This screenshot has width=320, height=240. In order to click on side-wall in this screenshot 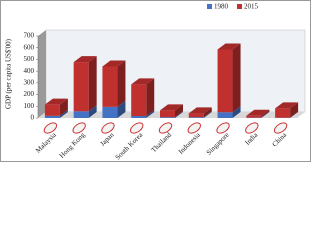, I will do `click(42, 74)`.